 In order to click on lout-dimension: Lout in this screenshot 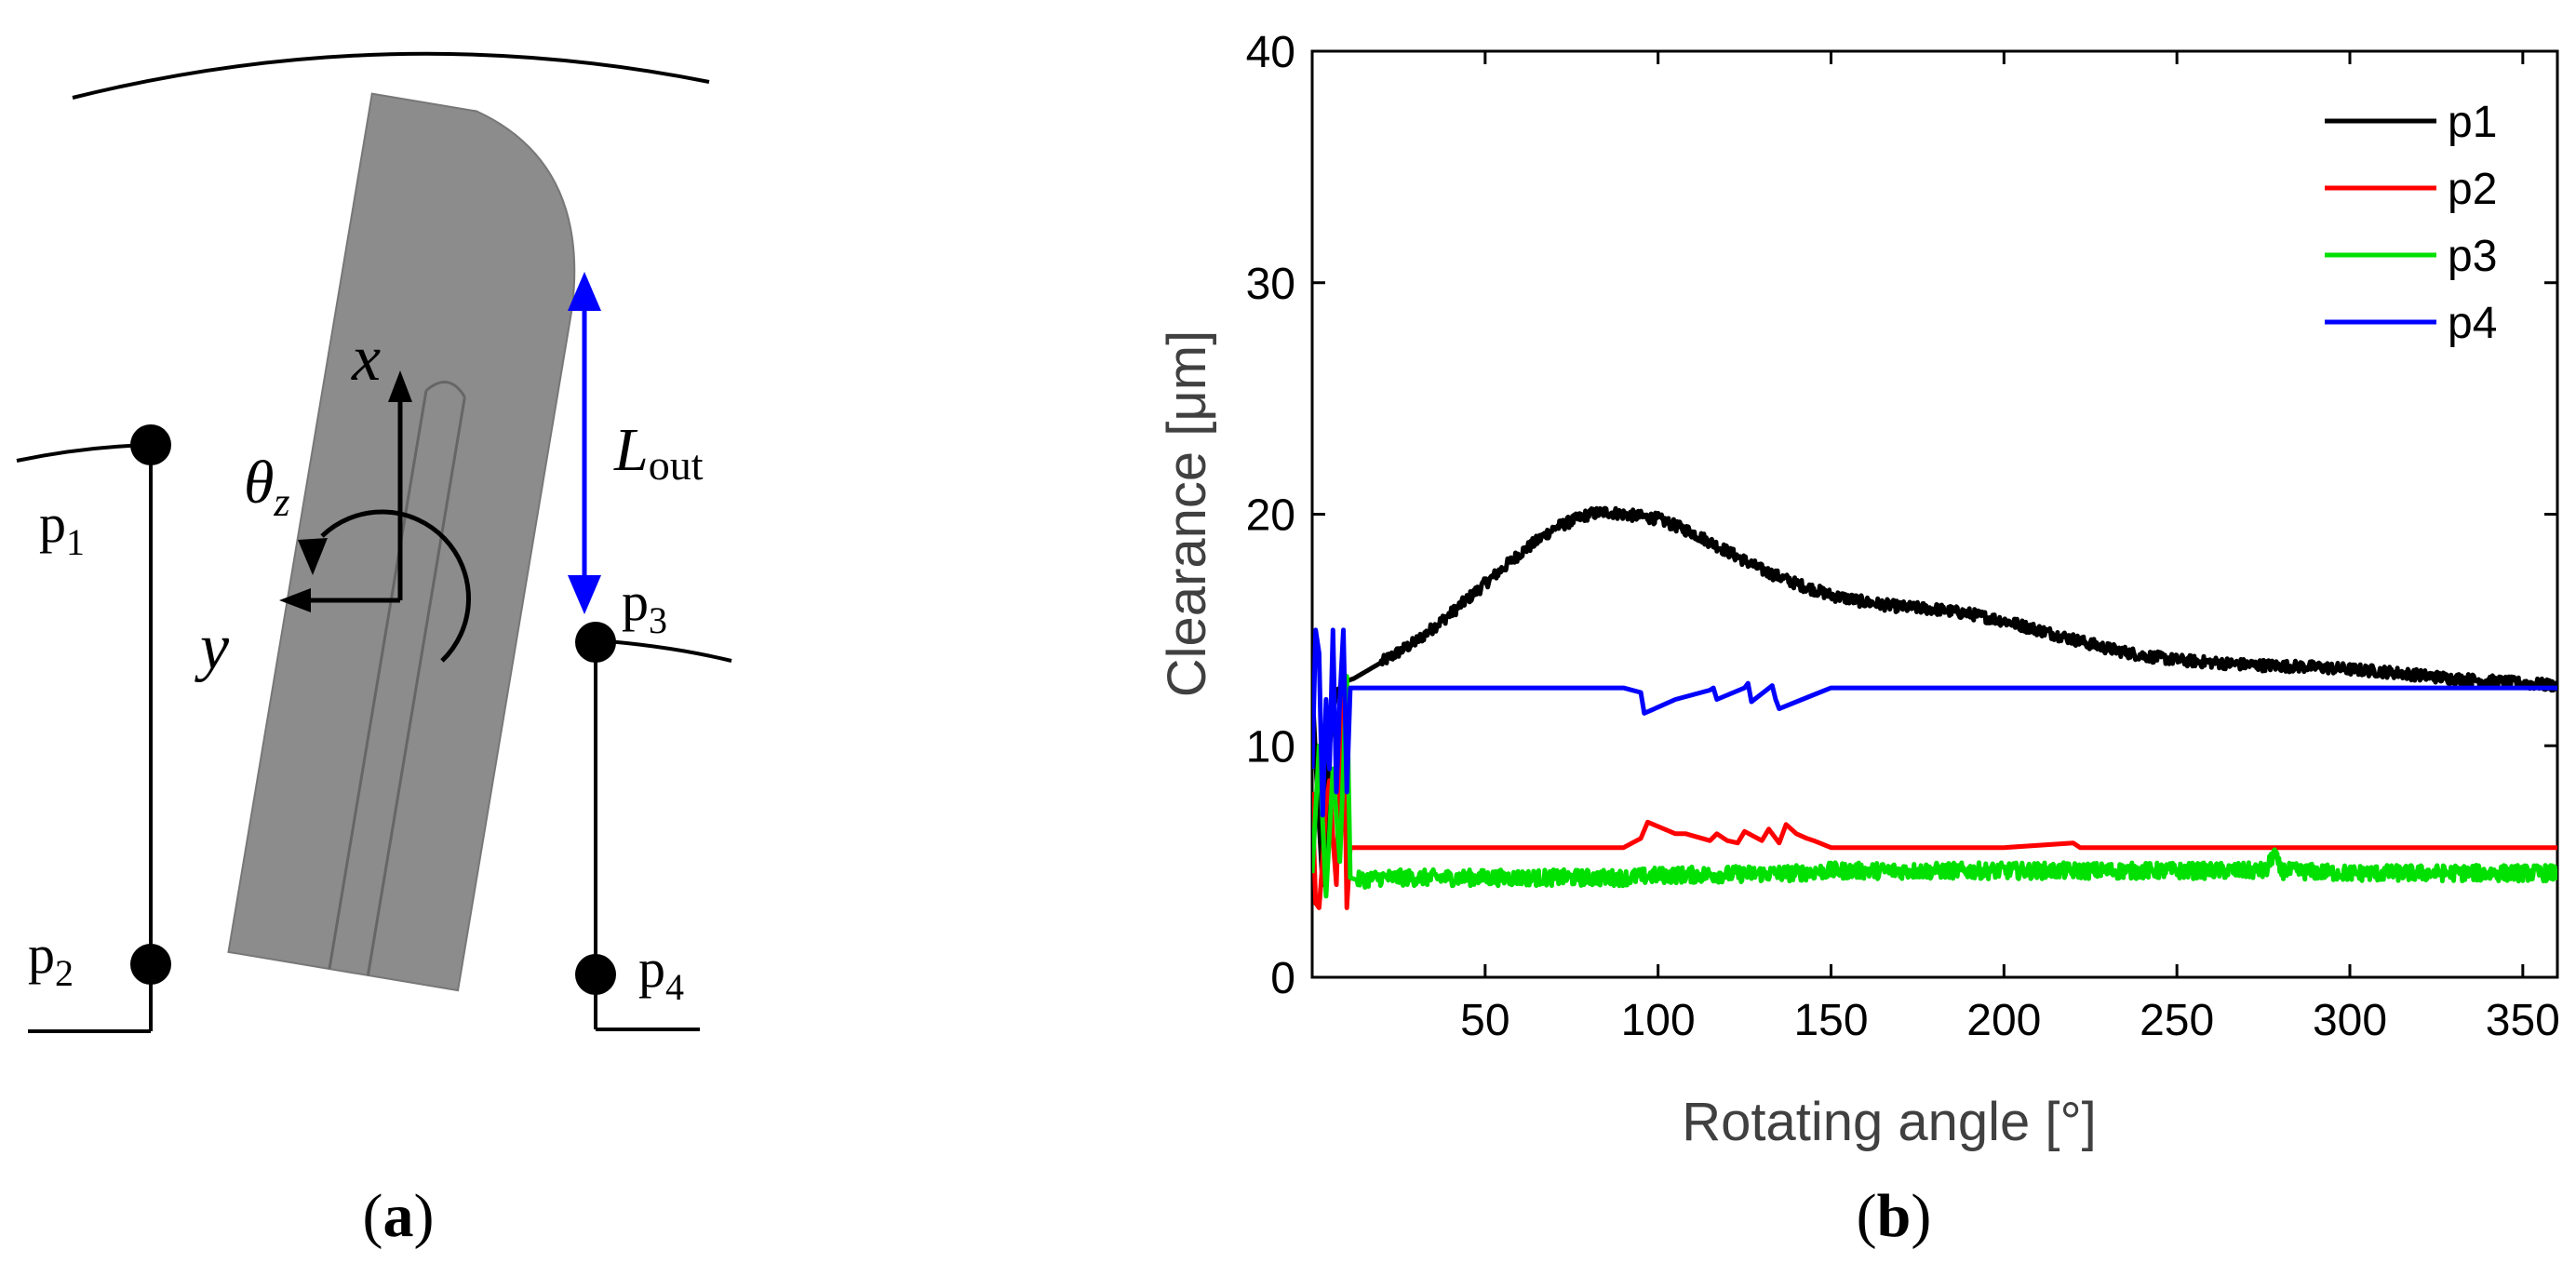, I will do `click(636, 443)`.